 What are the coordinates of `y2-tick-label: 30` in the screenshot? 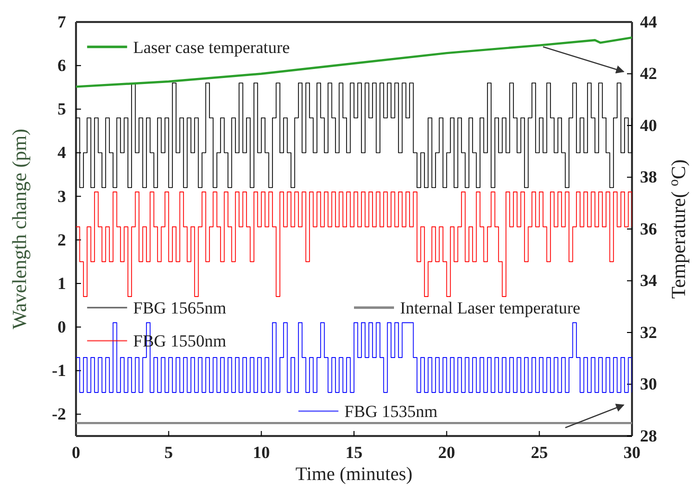 It's located at (648, 384).